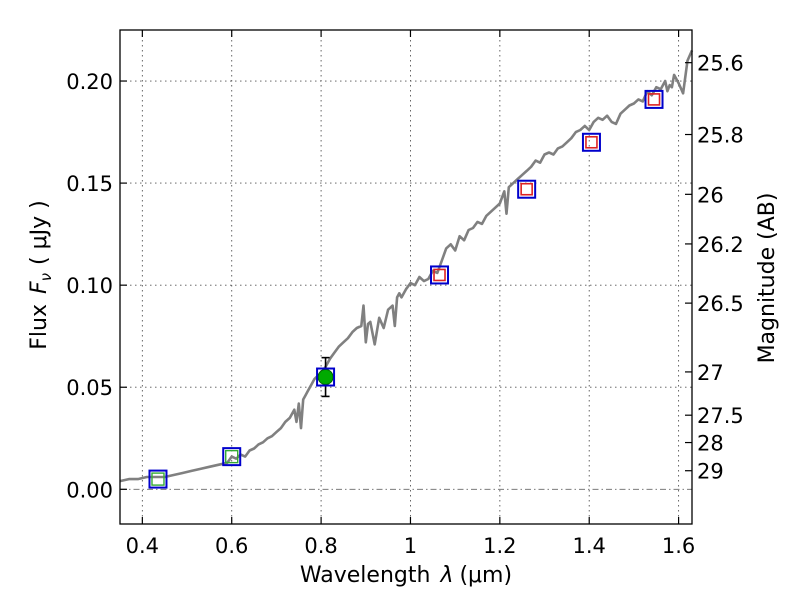 Image resolution: width=800 pixels, height=600 pixels. What do you see at coordinates (710, 444) in the screenshot?
I see `y2-tick-label: 28` at bounding box center [710, 444].